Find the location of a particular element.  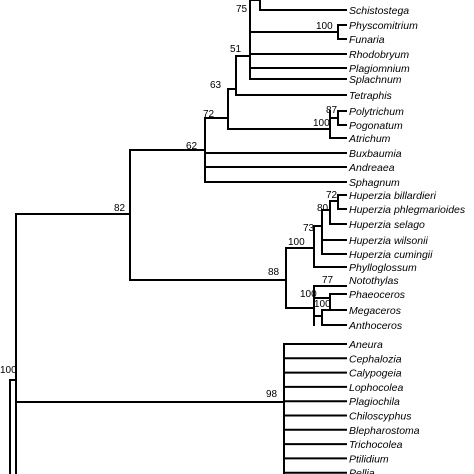

taxon-label-splachnum: Splachnum is located at coordinates (375, 80).